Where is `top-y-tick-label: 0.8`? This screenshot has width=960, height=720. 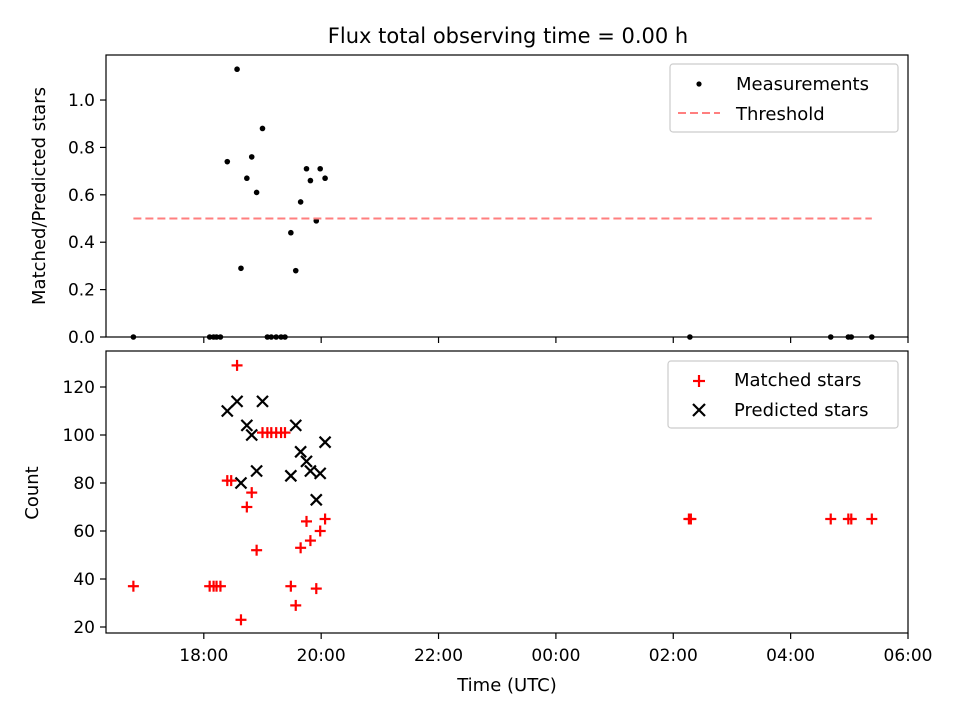 top-y-tick-label: 0.8 is located at coordinates (81, 148).